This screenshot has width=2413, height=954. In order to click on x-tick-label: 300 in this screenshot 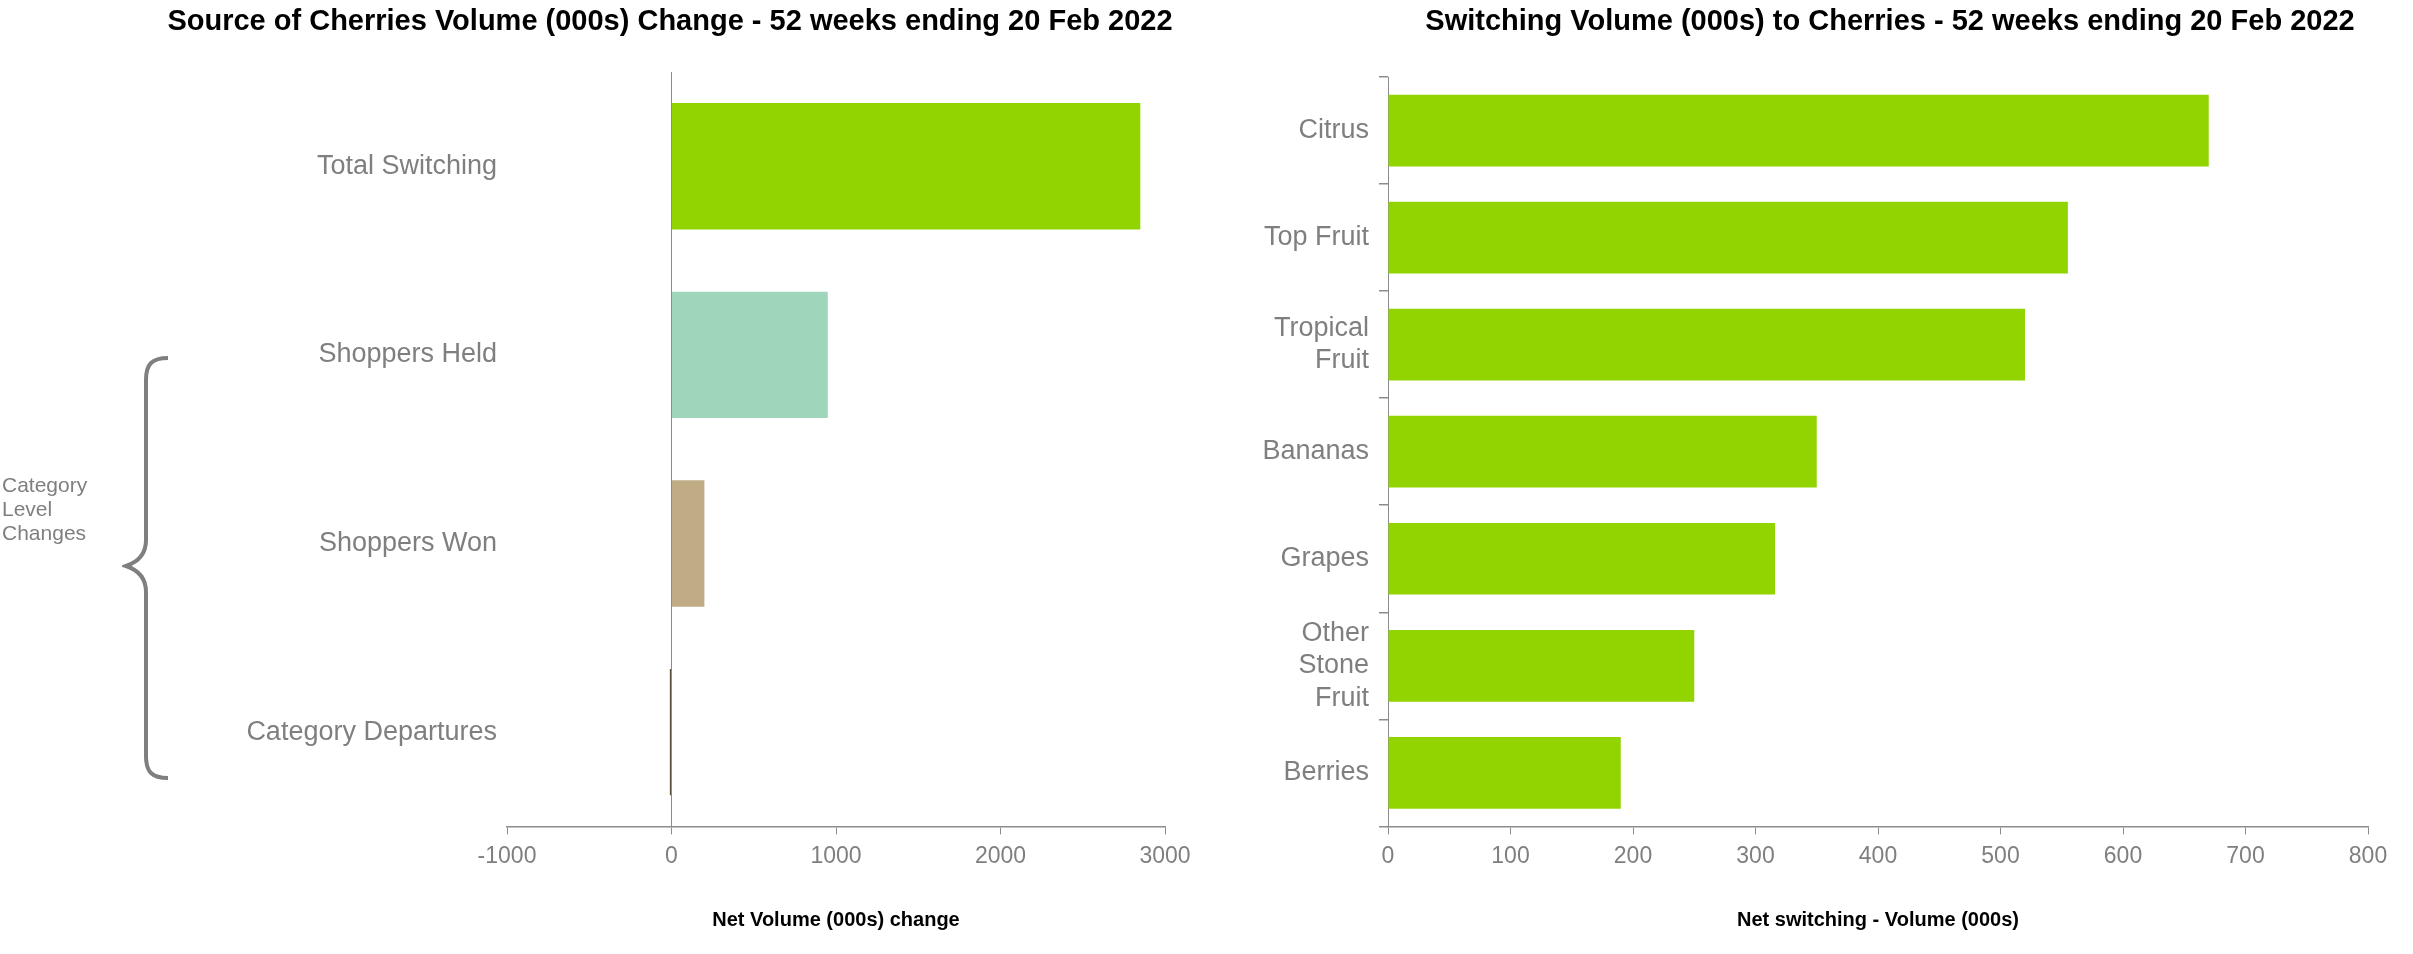, I will do `click(1755, 854)`.